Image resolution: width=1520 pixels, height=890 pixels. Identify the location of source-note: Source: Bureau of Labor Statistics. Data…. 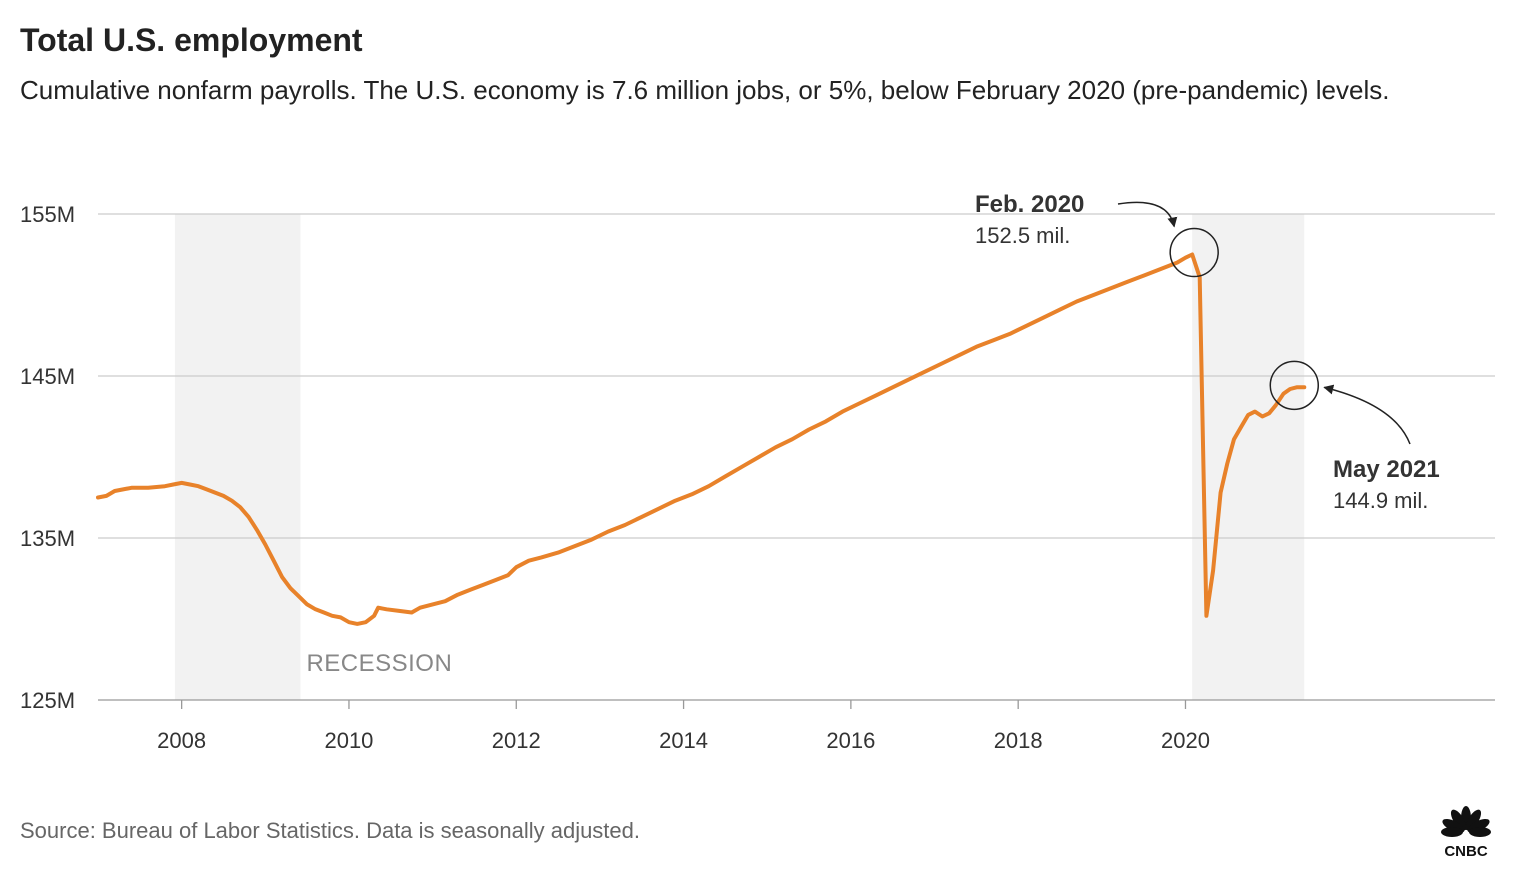
(330, 830).